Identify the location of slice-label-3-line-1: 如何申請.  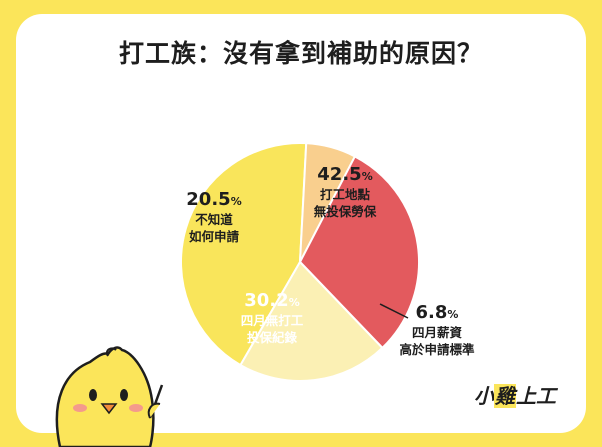
(214, 236).